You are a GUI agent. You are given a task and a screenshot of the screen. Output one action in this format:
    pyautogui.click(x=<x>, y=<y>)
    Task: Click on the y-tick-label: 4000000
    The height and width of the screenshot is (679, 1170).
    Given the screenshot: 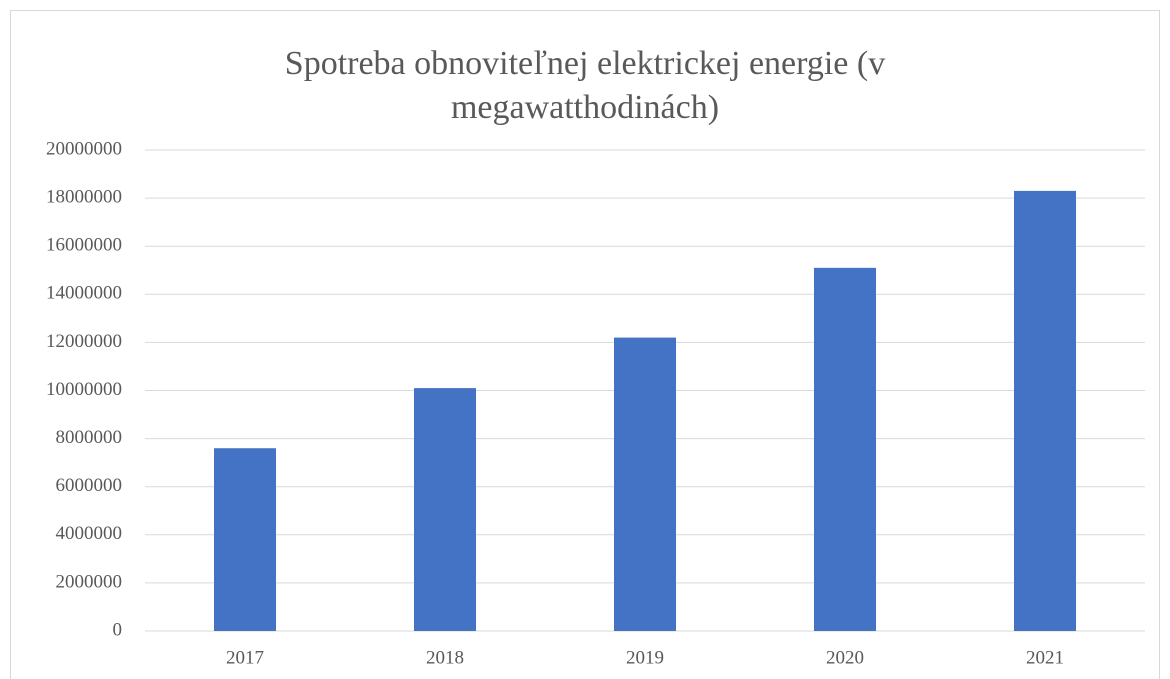 What is the action you would take?
    pyautogui.click(x=89, y=533)
    